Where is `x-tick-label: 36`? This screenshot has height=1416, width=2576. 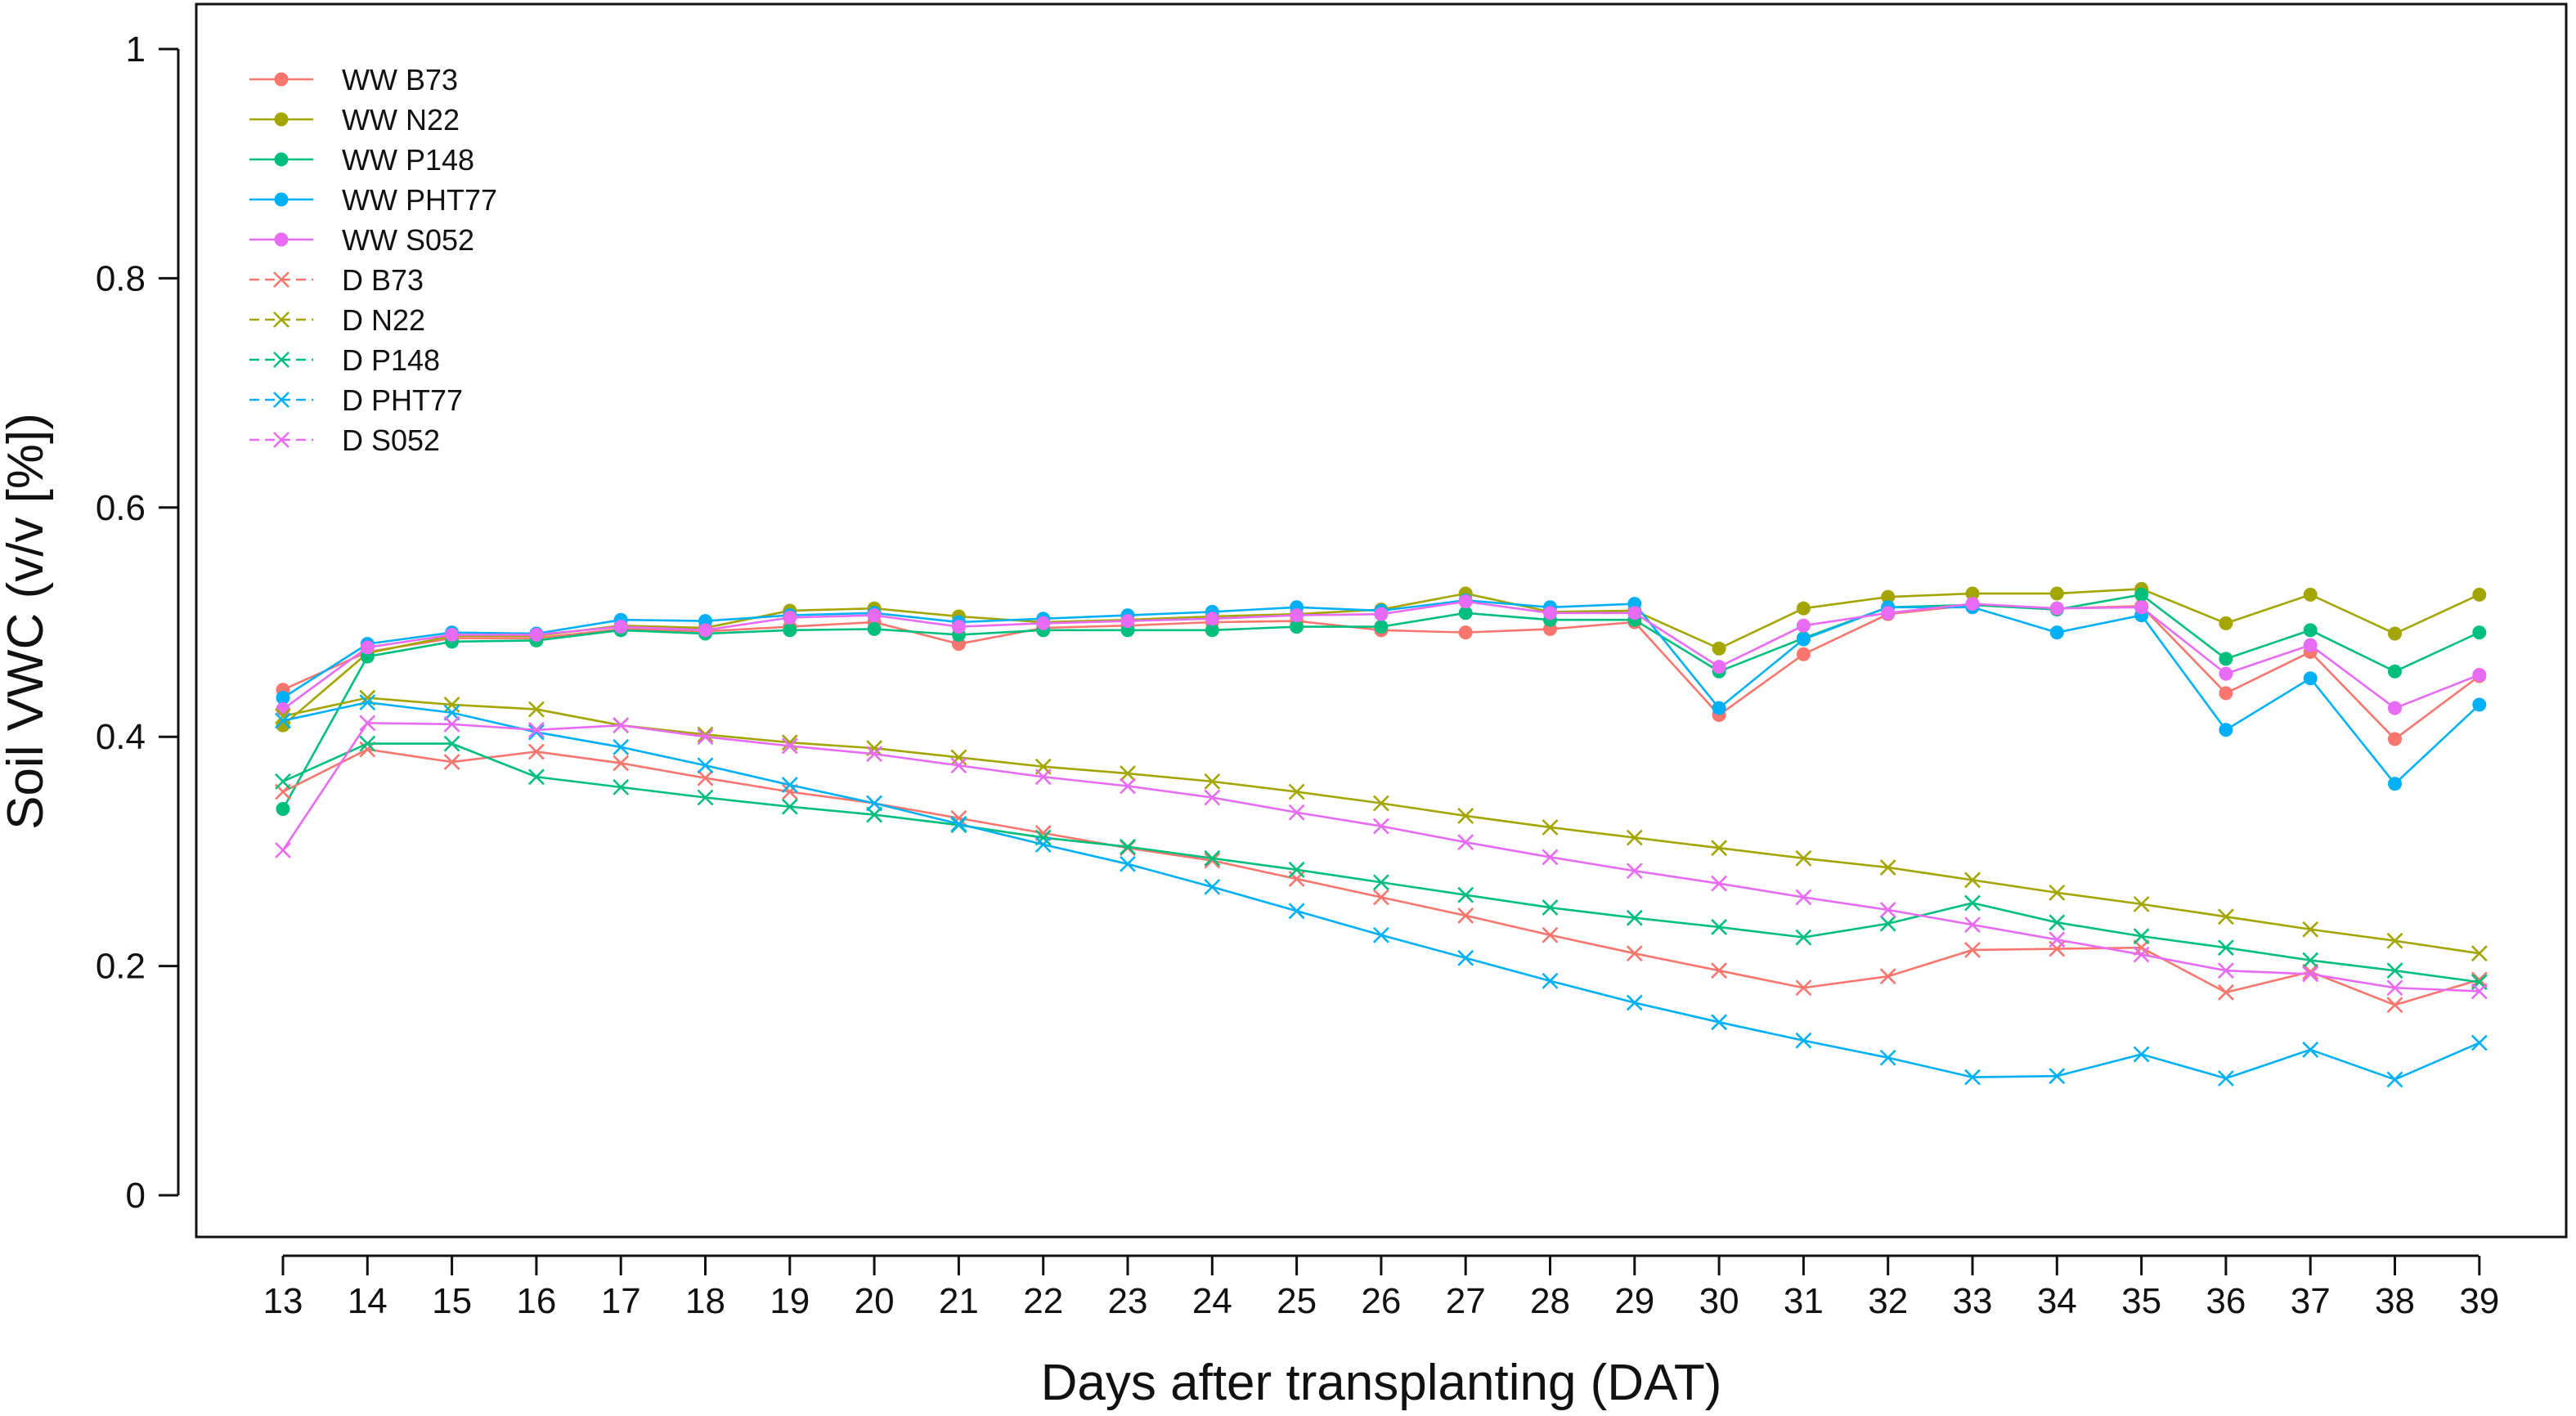 x-tick-label: 36 is located at coordinates (2226, 1301).